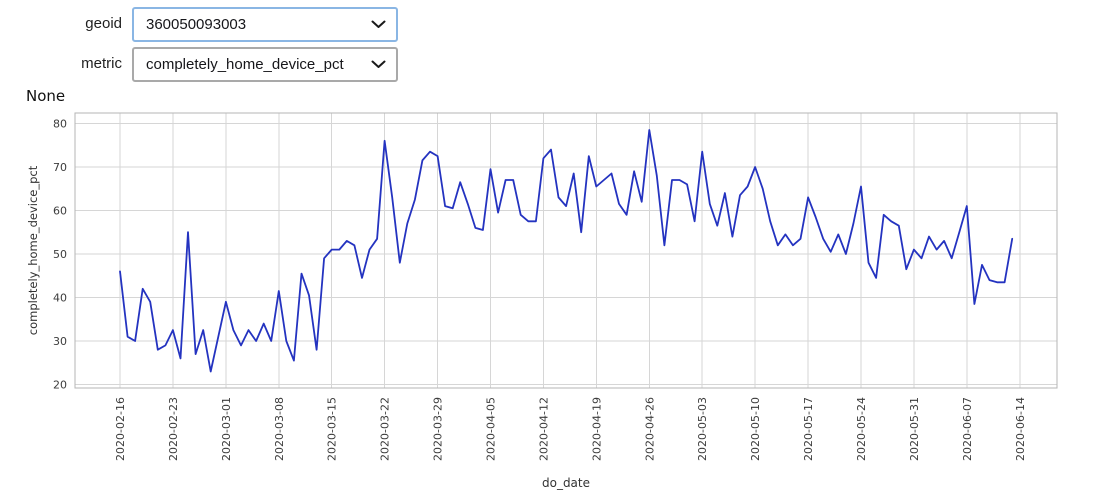 The height and width of the screenshot is (497, 1100). I want to click on x-tick-label: 2020-05-17, so click(808, 429).